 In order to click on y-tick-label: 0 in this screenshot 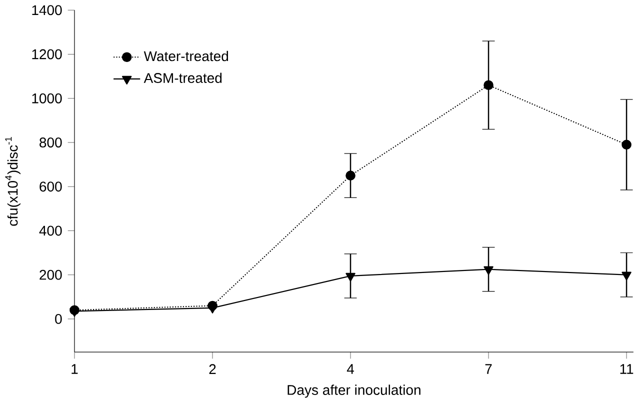, I will do `click(58, 319)`.